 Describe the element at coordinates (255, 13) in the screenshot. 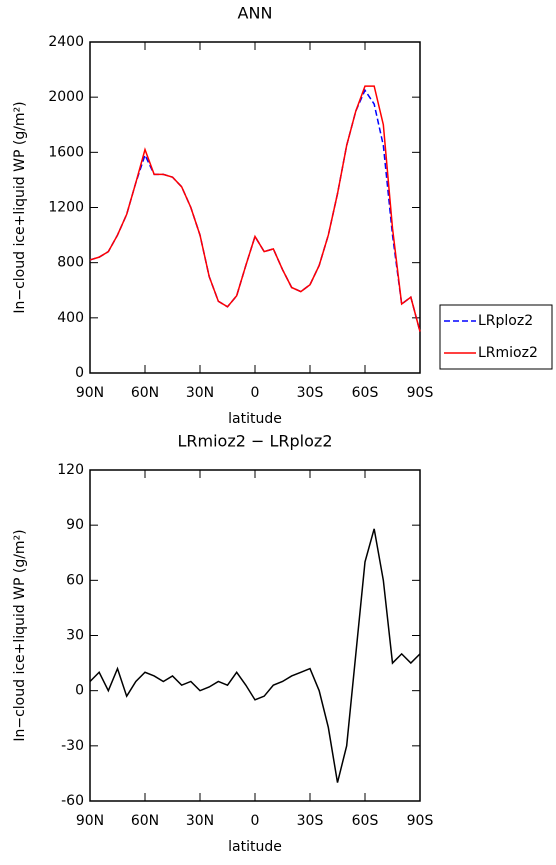

I see `chart-title: ANN` at that location.